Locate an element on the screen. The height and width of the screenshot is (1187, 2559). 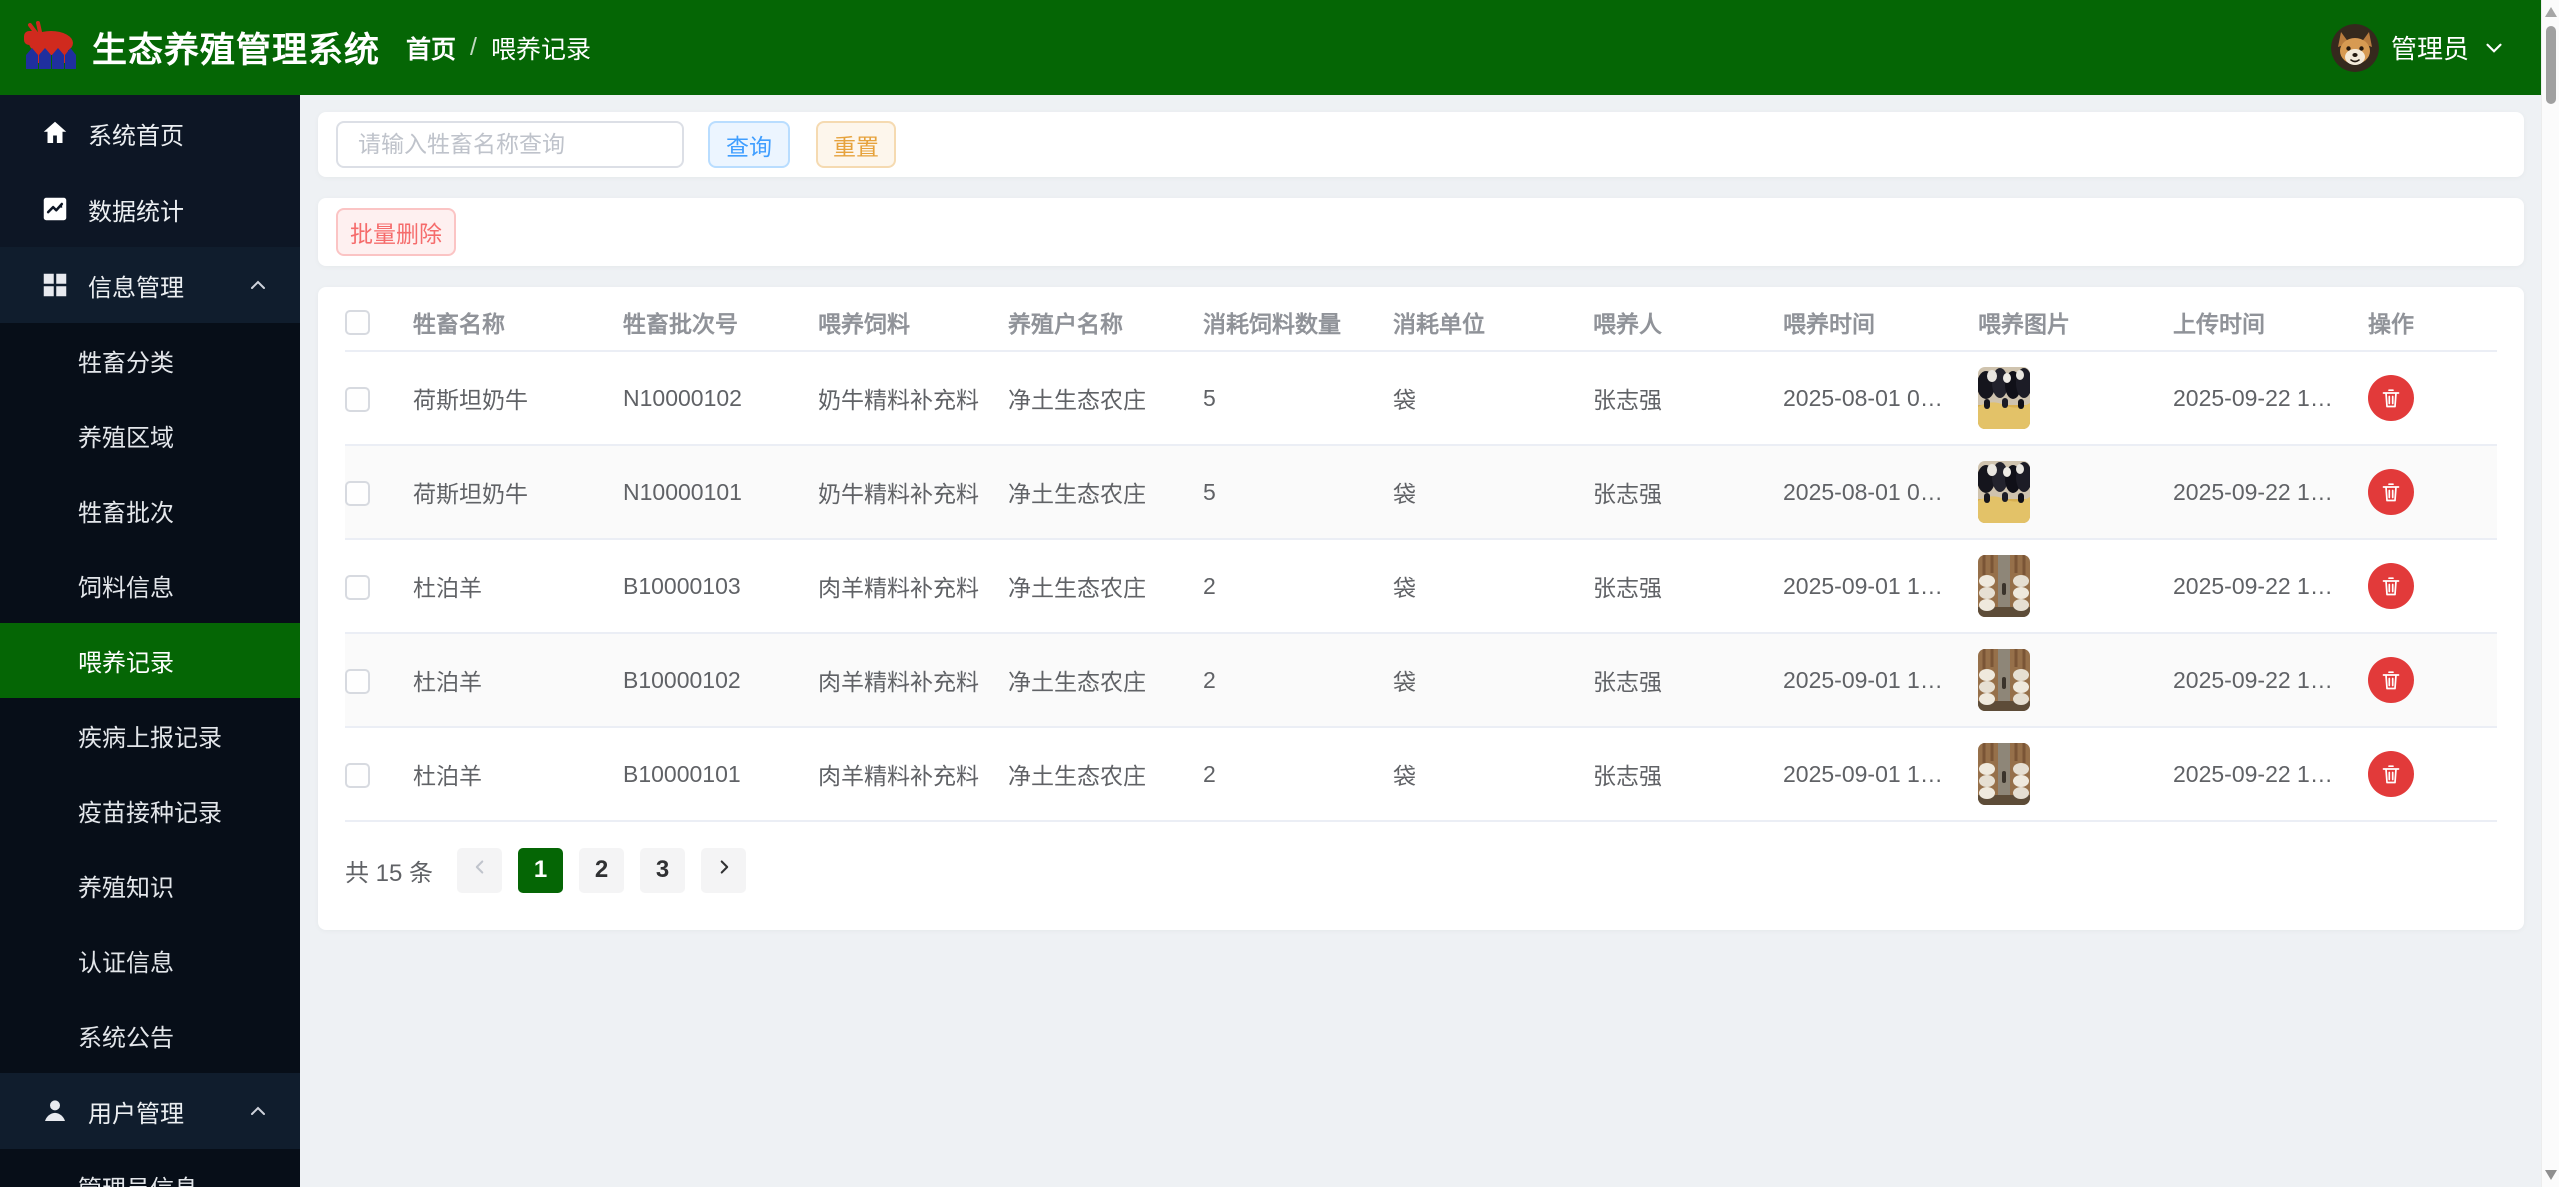
sidebar-item-dashboard: 系统首页 is located at coordinates (150, 133).